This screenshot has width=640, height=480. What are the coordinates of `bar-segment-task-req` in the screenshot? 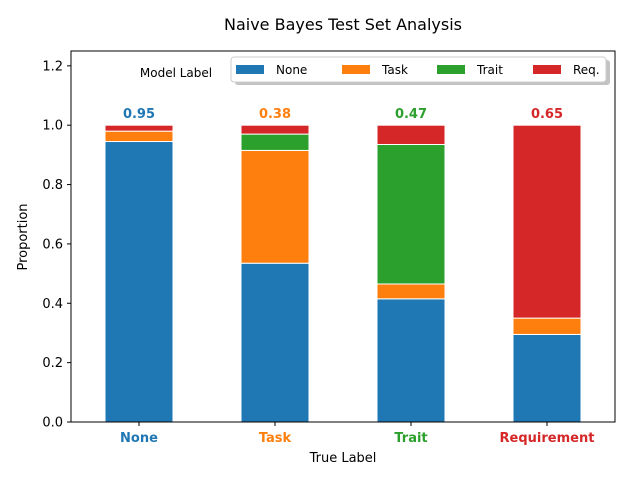 It's located at (275, 129).